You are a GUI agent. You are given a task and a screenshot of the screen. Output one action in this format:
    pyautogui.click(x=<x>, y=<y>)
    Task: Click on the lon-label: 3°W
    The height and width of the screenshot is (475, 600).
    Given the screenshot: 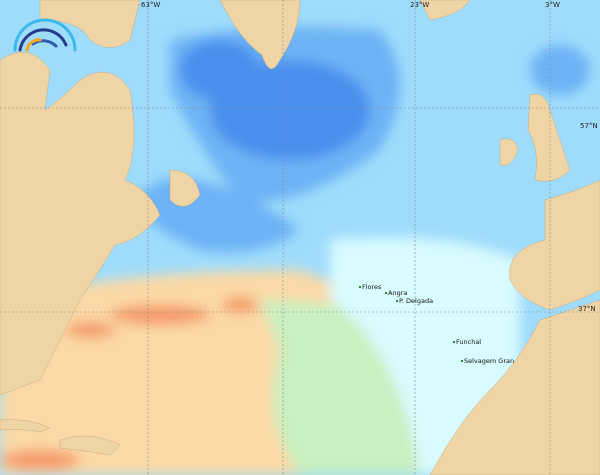 What is the action you would take?
    pyautogui.click(x=552, y=5)
    